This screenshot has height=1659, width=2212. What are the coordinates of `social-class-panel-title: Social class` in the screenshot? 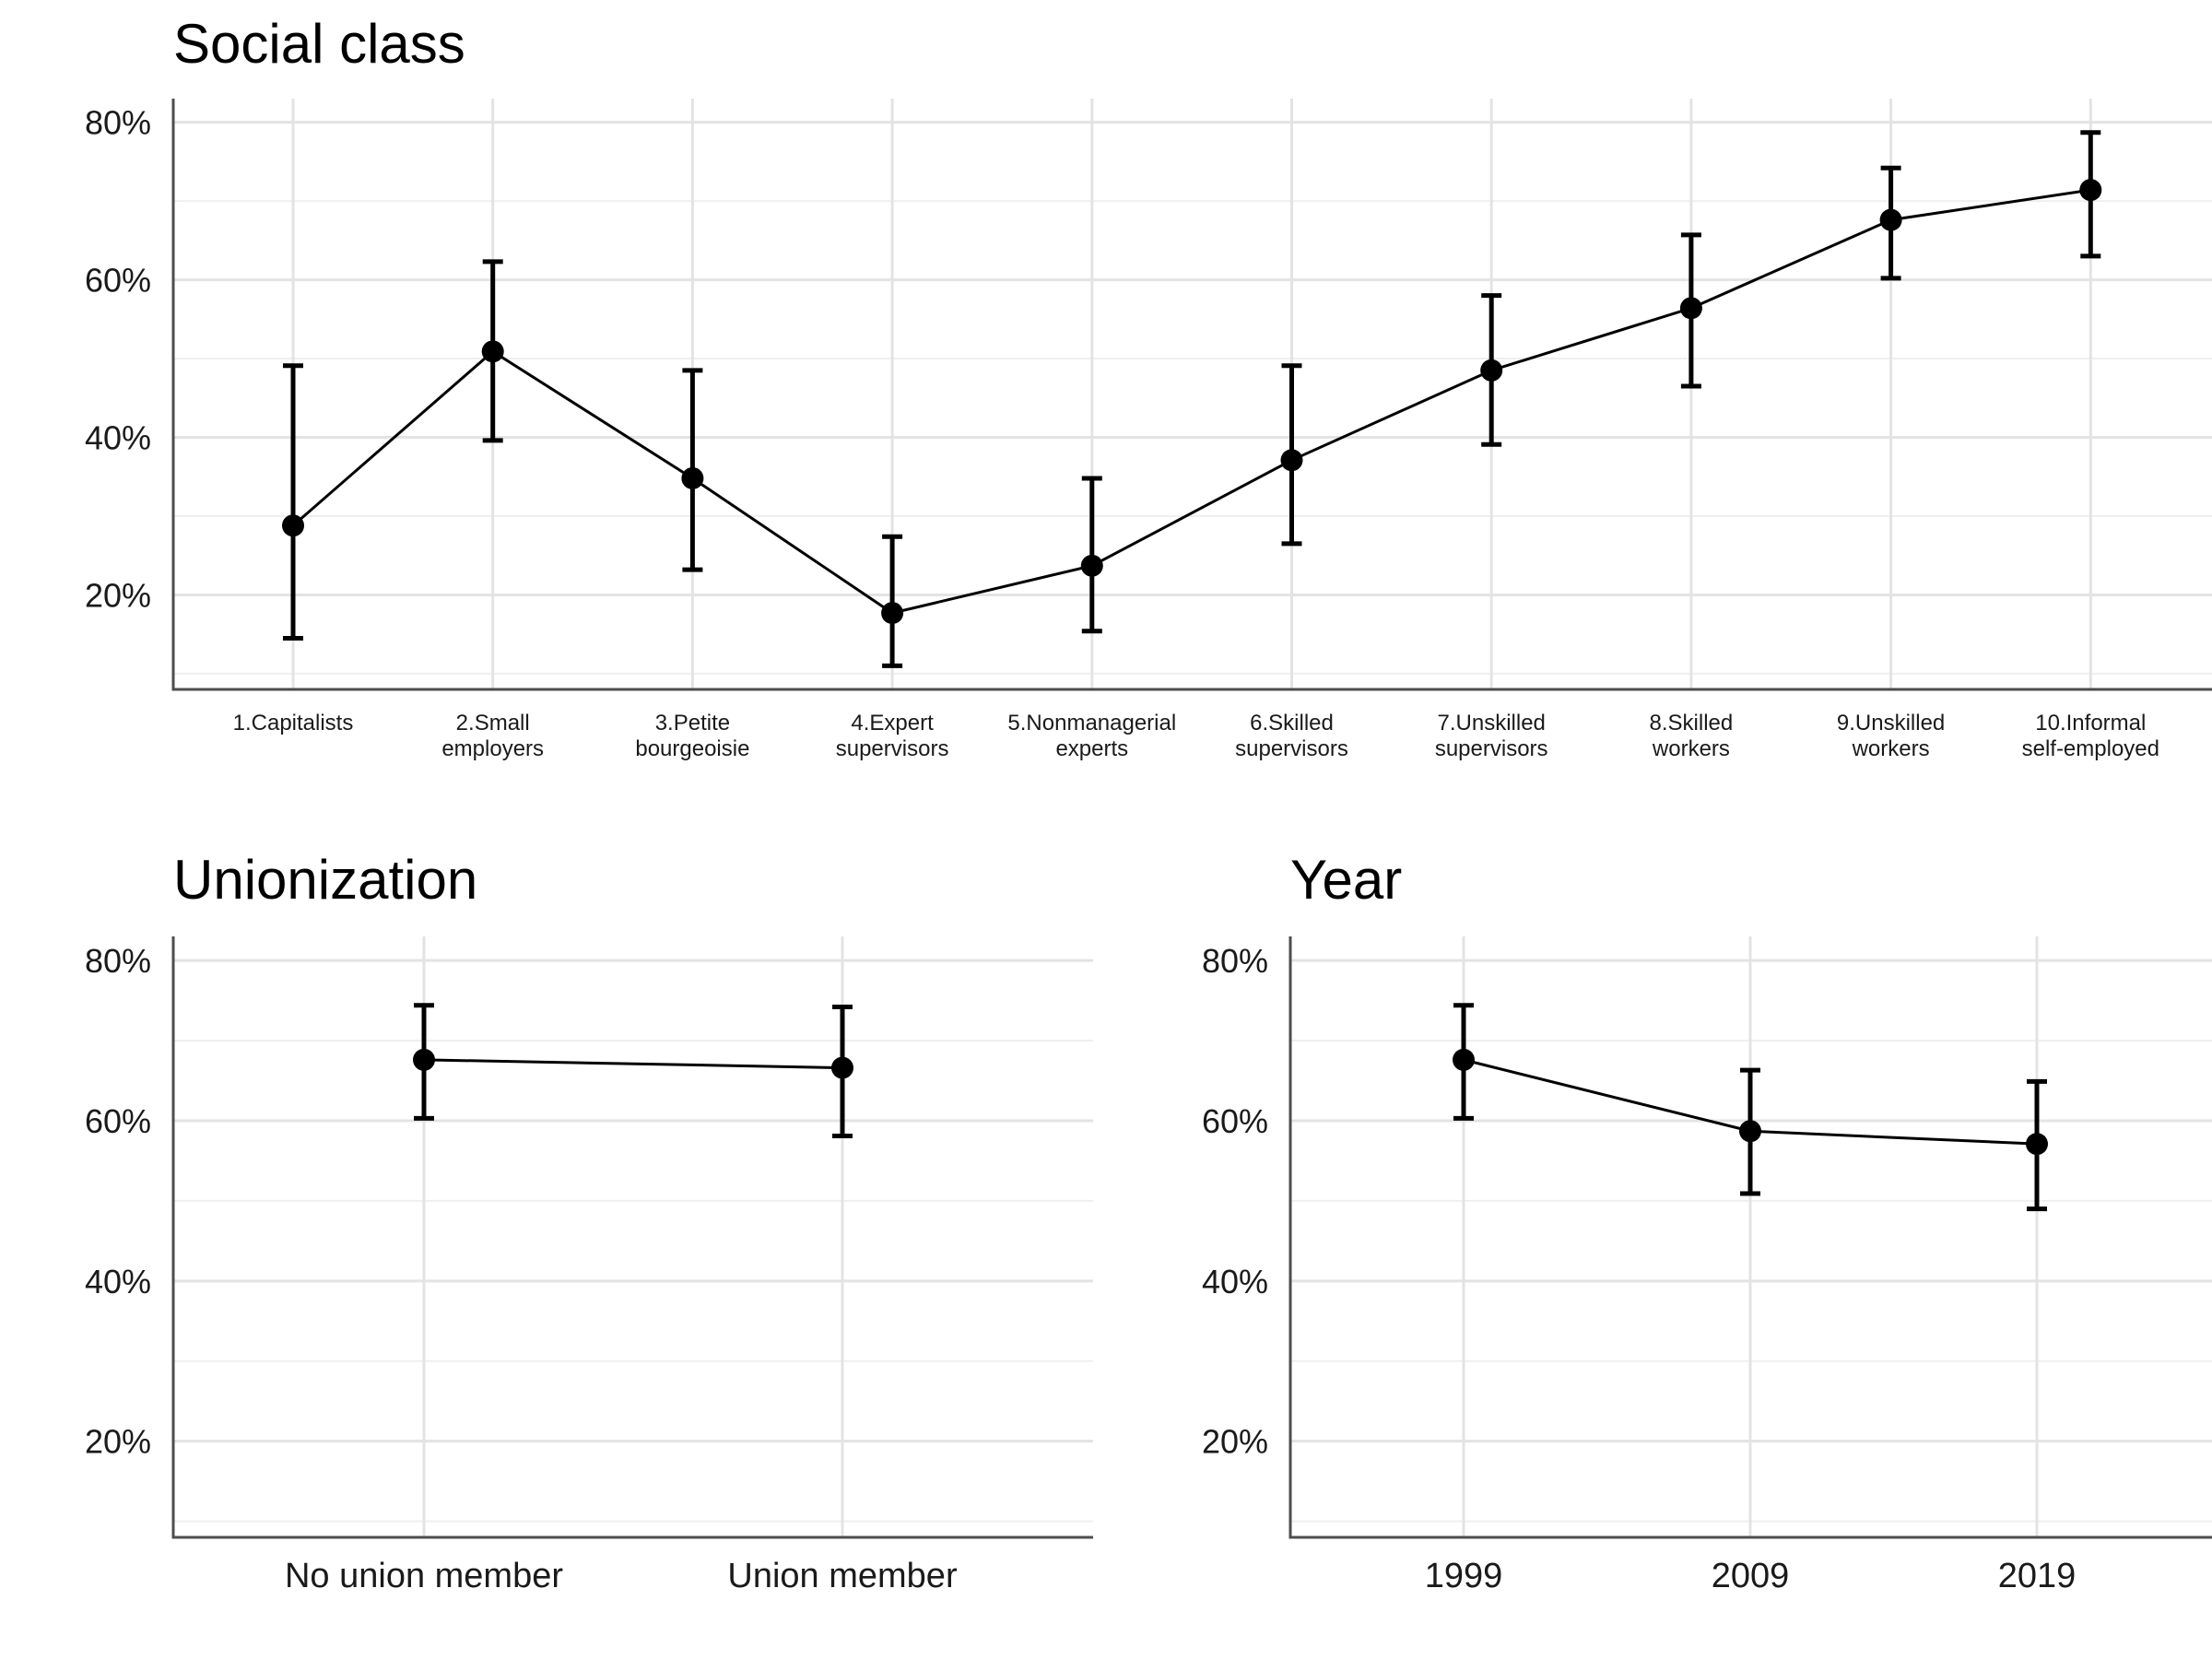 It's located at (319, 44).